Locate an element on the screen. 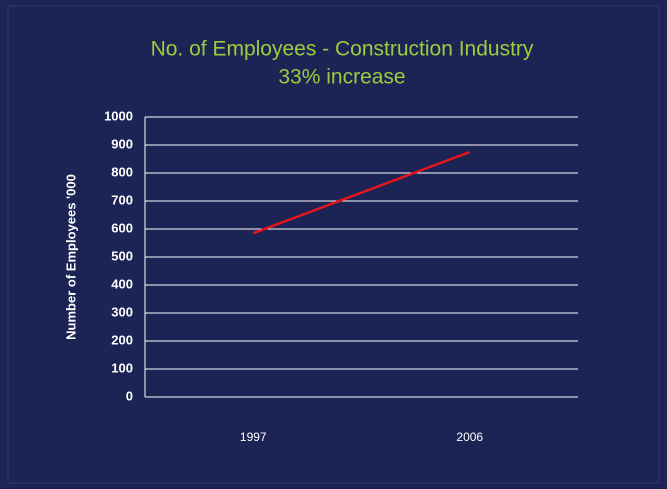 This screenshot has width=667, height=489. y-tick-label: 500 is located at coordinates (122, 255).